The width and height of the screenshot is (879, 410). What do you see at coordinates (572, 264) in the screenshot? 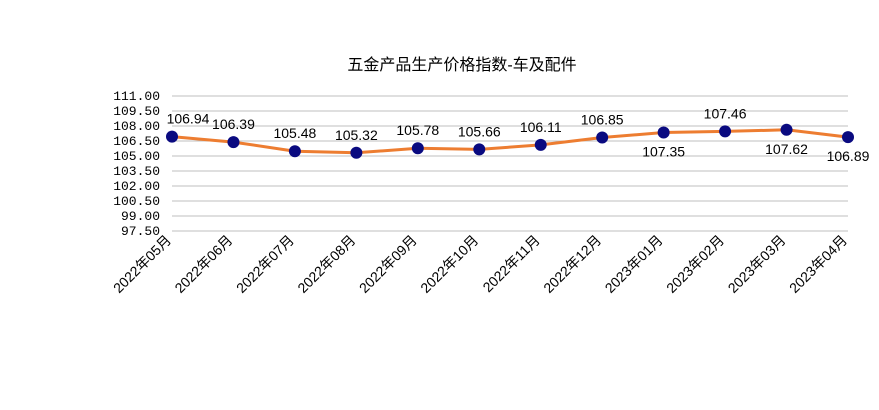
I see `x-tick-label: 2022年12月` at bounding box center [572, 264].